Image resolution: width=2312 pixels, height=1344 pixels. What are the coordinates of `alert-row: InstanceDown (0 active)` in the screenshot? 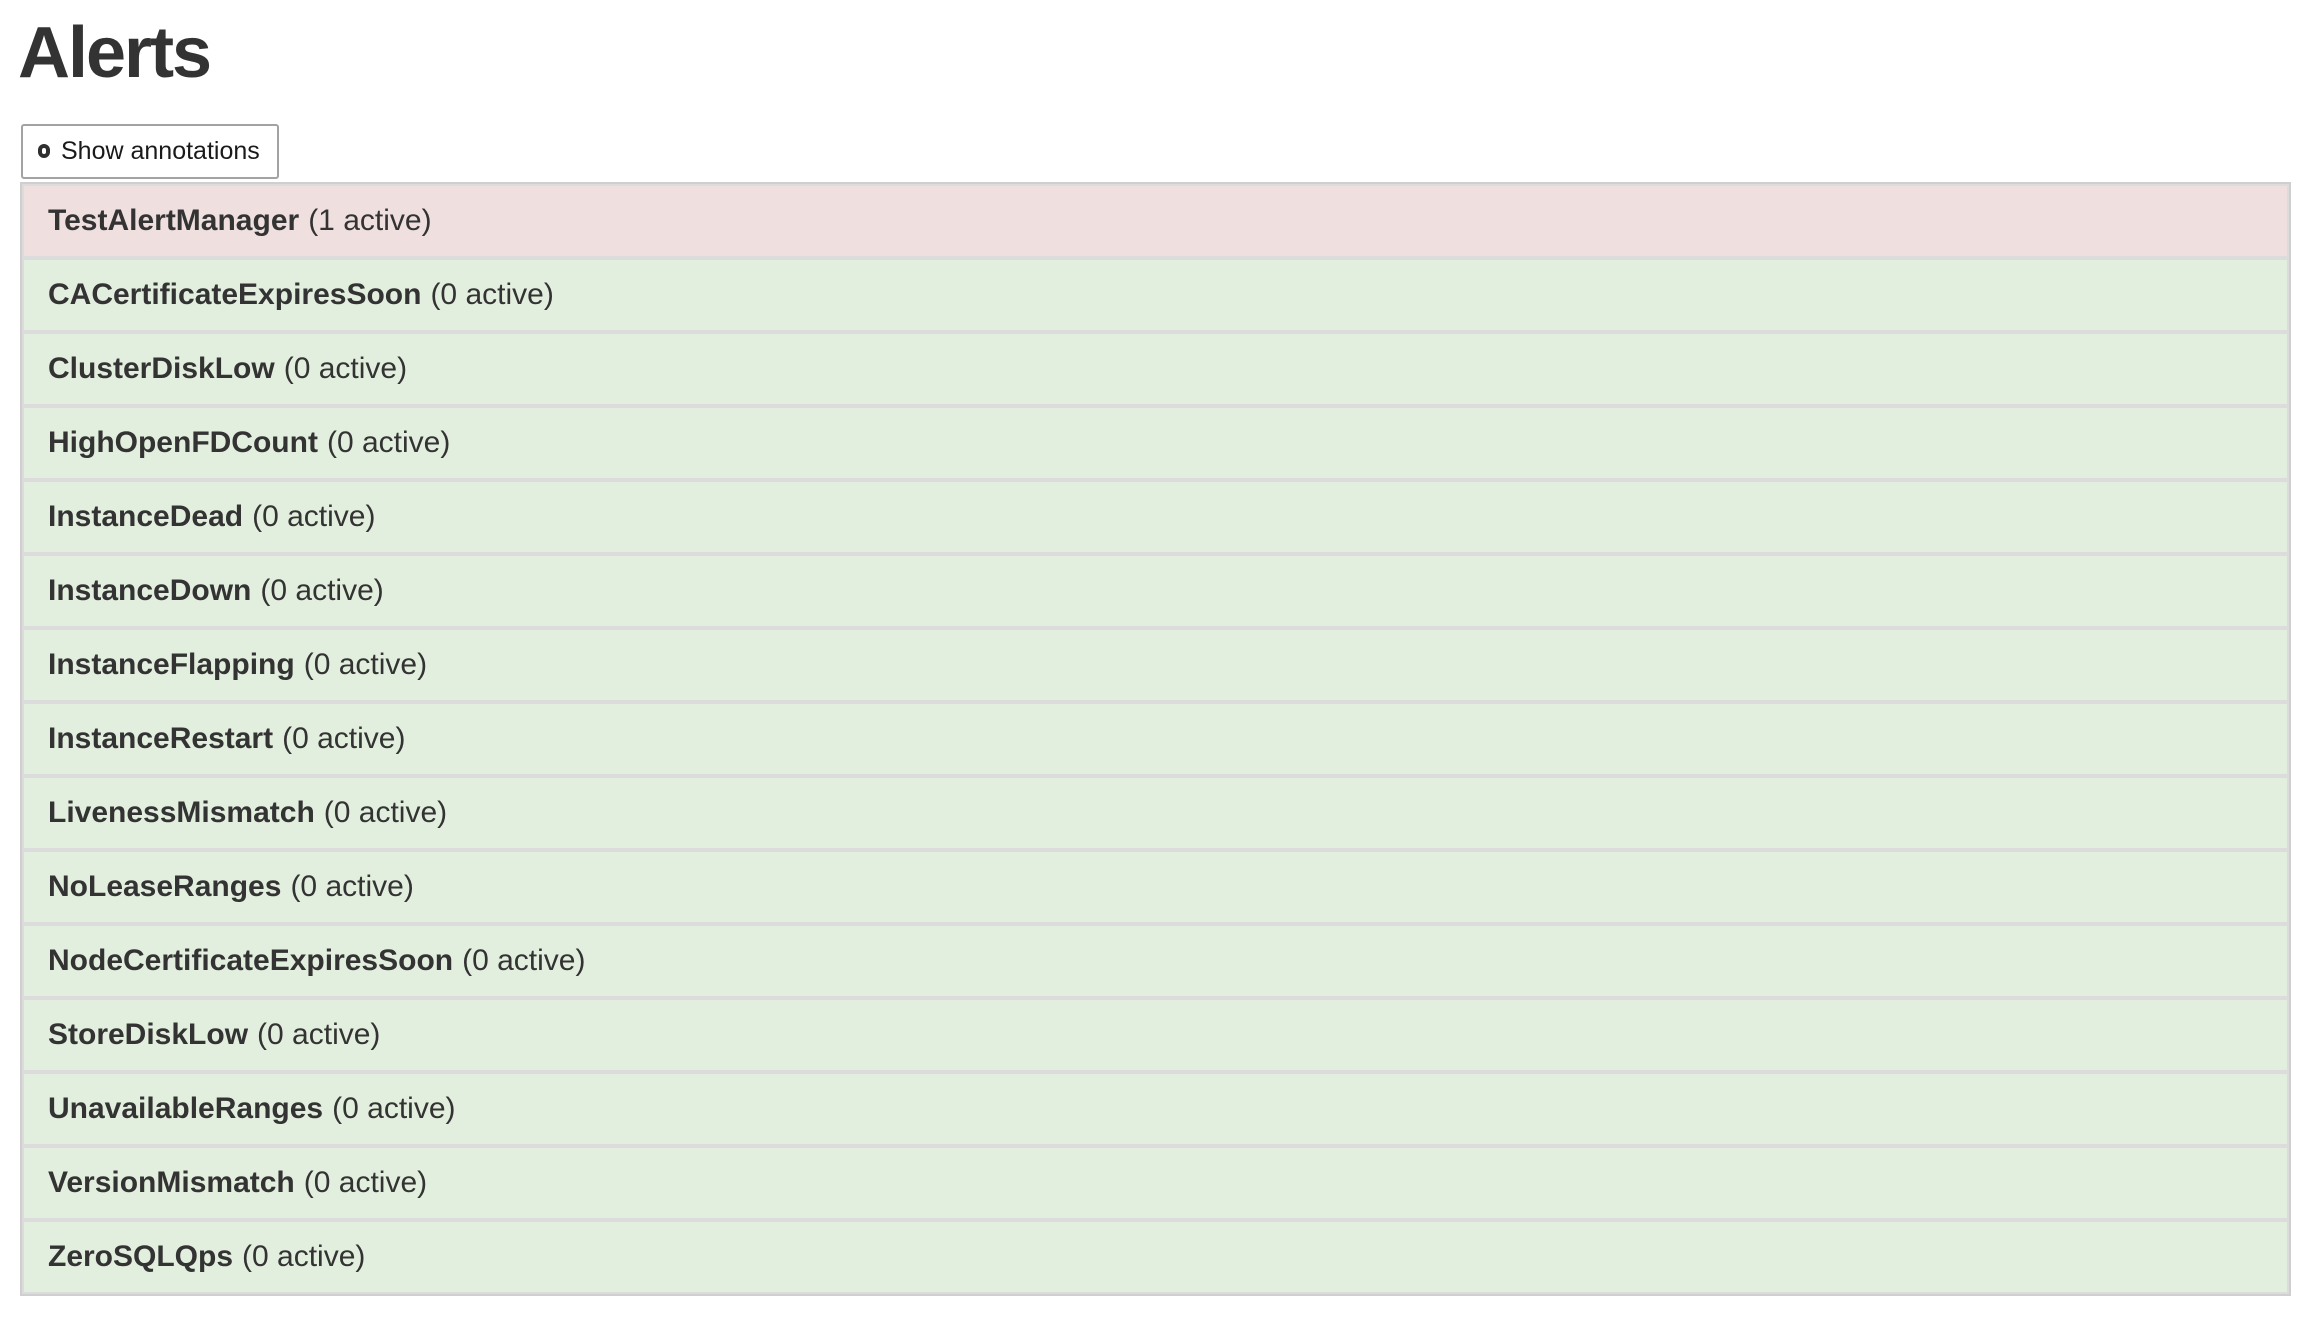 It's located at (1155, 590).